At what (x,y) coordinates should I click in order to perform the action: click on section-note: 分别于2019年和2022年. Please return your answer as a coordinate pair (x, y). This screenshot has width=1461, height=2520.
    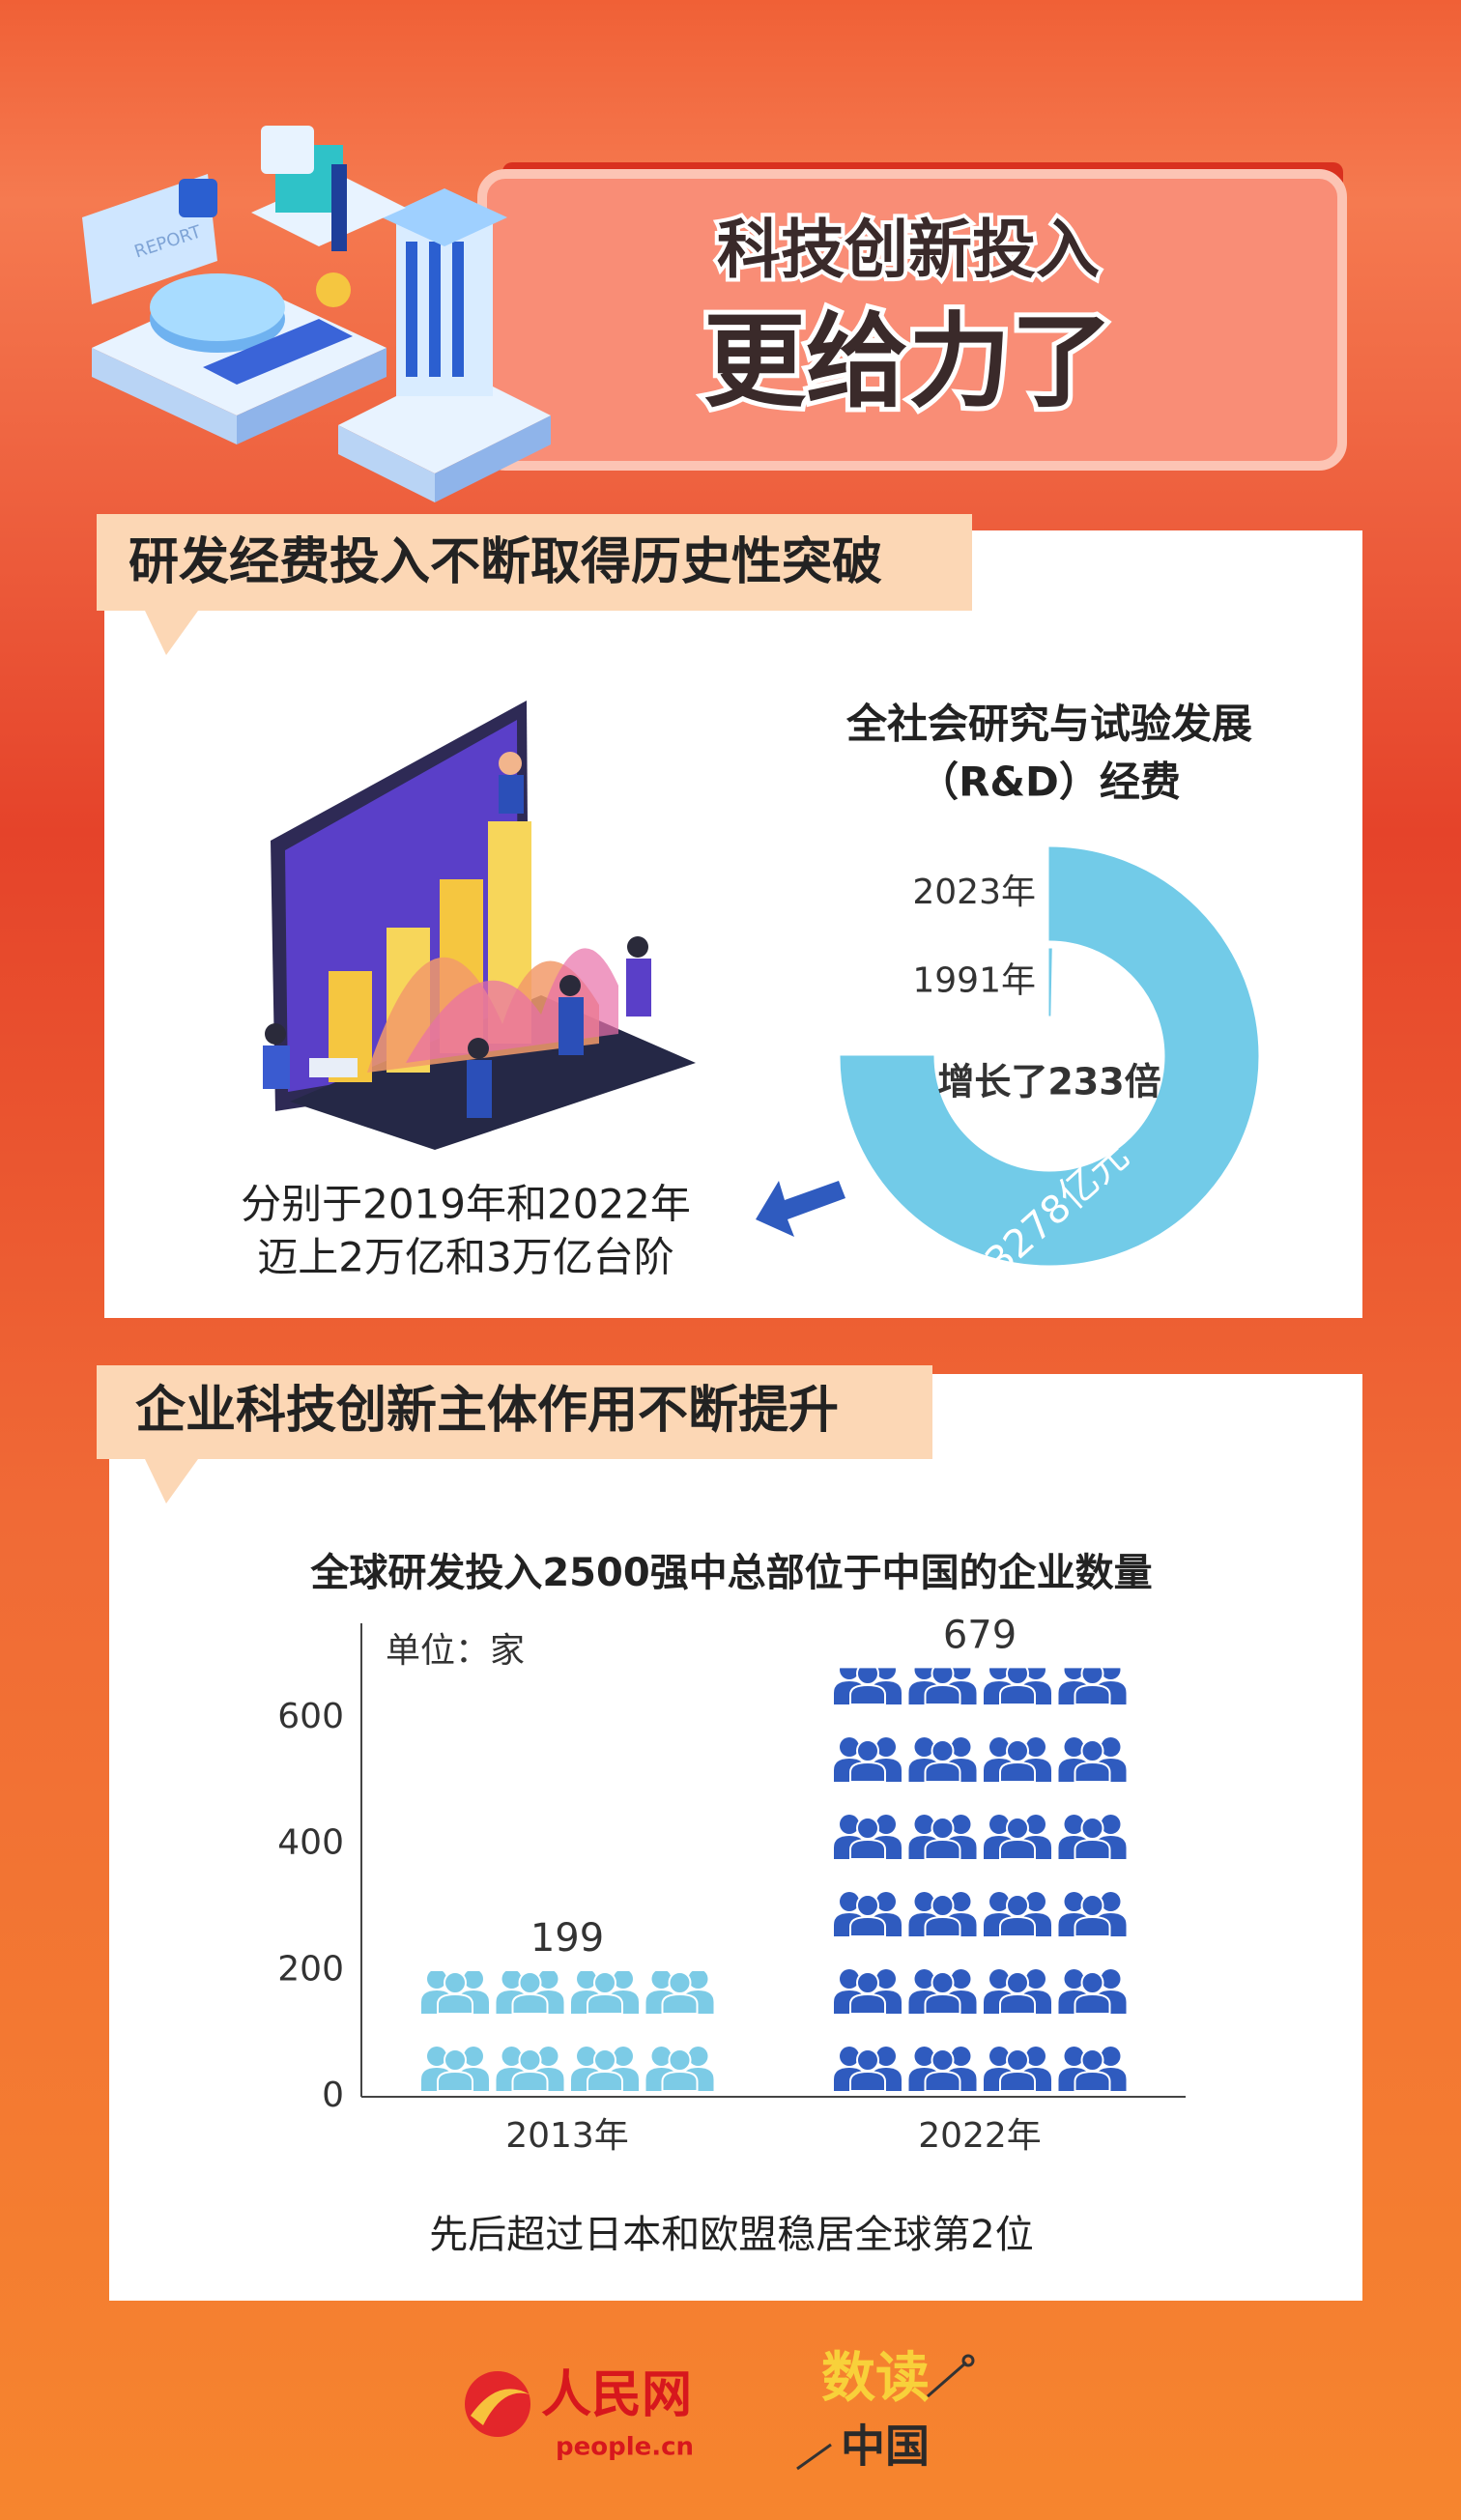
    Looking at the image, I should click on (466, 1204).